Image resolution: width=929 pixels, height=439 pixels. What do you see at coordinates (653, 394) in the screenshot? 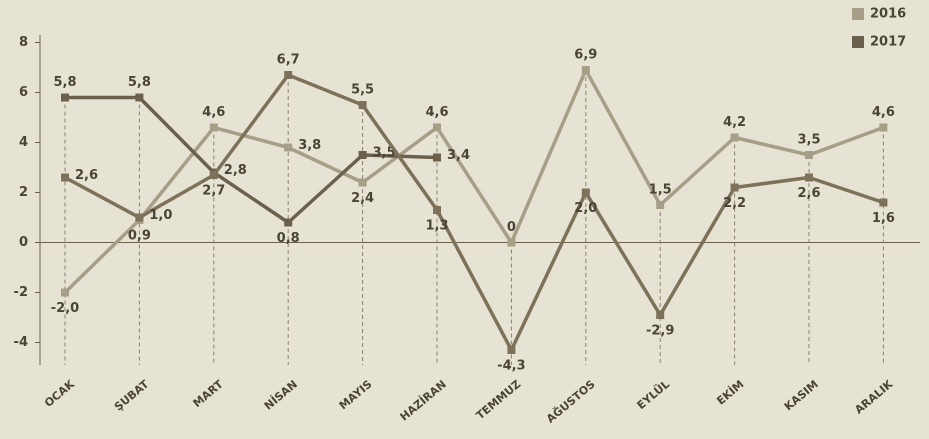
I see `x-tick-label: EYLÜL` at bounding box center [653, 394].